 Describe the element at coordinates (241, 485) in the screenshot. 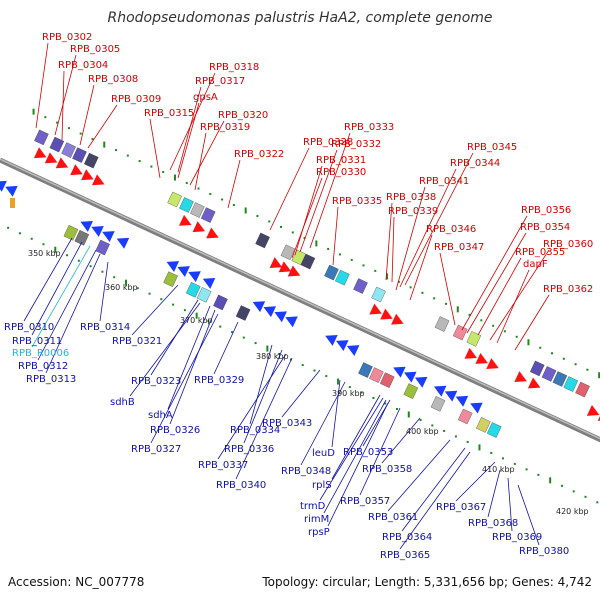

I see `reverse-gene-label: RPB_0340` at that location.